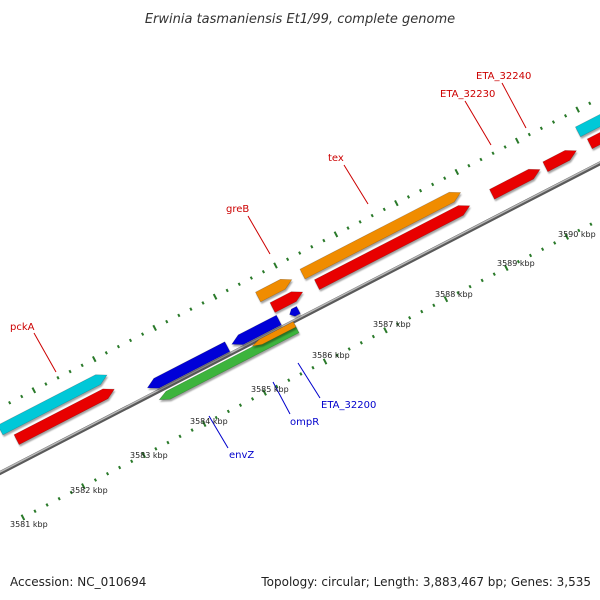 The width and height of the screenshot is (600, 600). I want to click on gene-label-tex: tex, so click(336, 158).